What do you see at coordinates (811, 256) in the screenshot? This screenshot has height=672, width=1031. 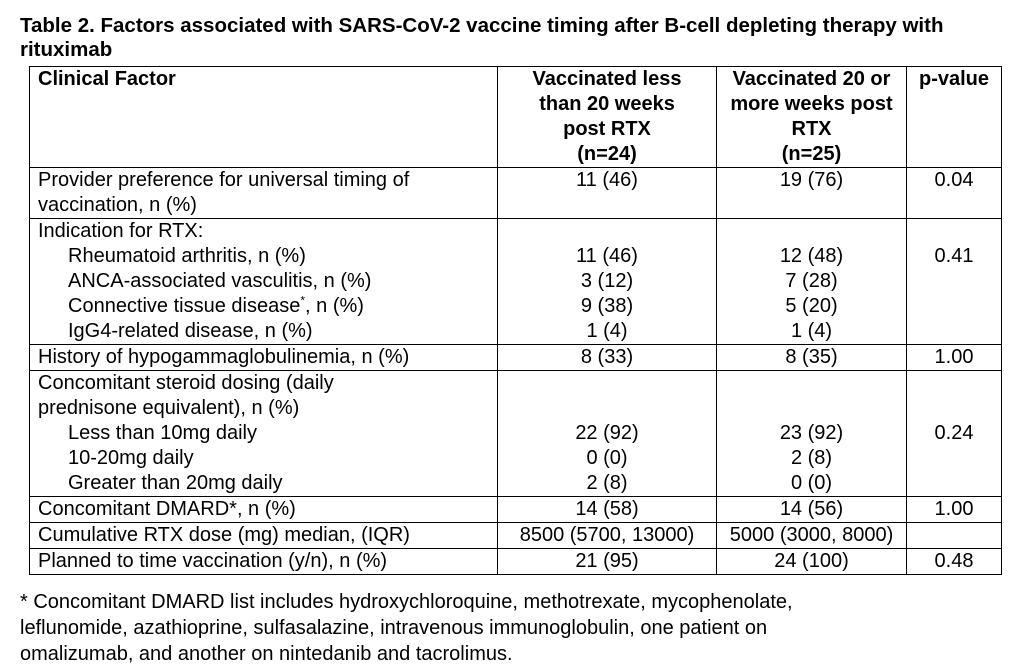 I see `cell-value: 12 (48)` at bounding box center [811, 256].